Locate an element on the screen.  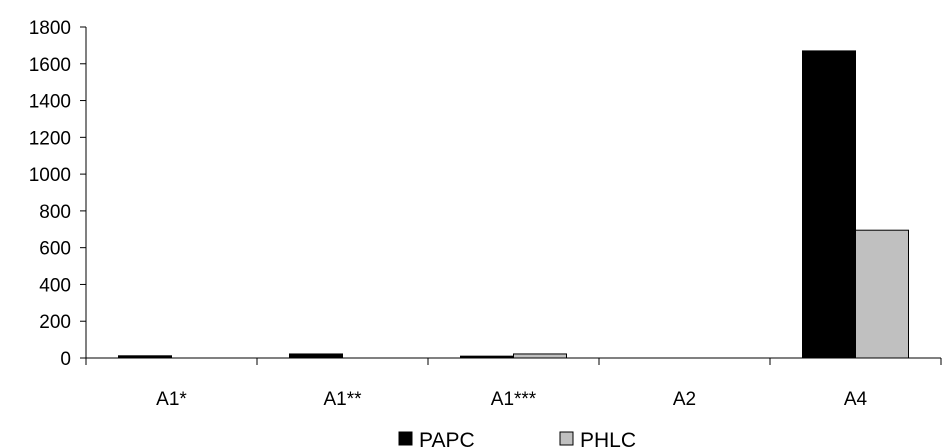
y-tick-label: 200 is located at coordinates (55, 322).